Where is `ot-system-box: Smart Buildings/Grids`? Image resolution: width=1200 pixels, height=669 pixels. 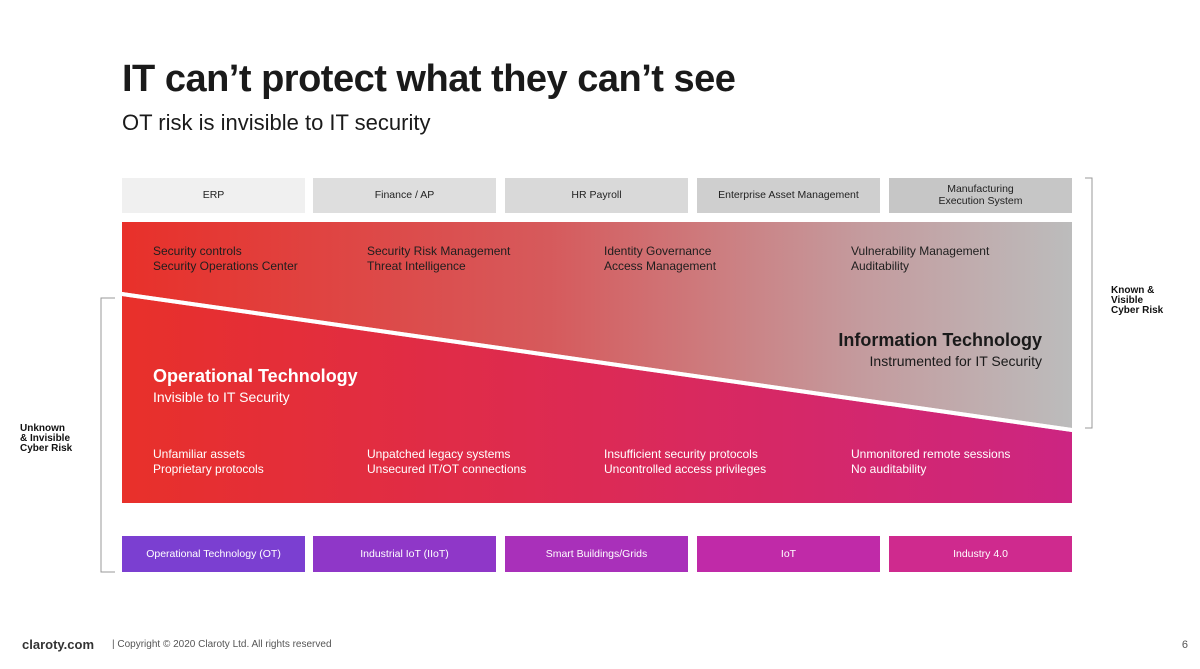 ot-system-box: Smart Buildings/Grids is located at coordinates (596, 554).